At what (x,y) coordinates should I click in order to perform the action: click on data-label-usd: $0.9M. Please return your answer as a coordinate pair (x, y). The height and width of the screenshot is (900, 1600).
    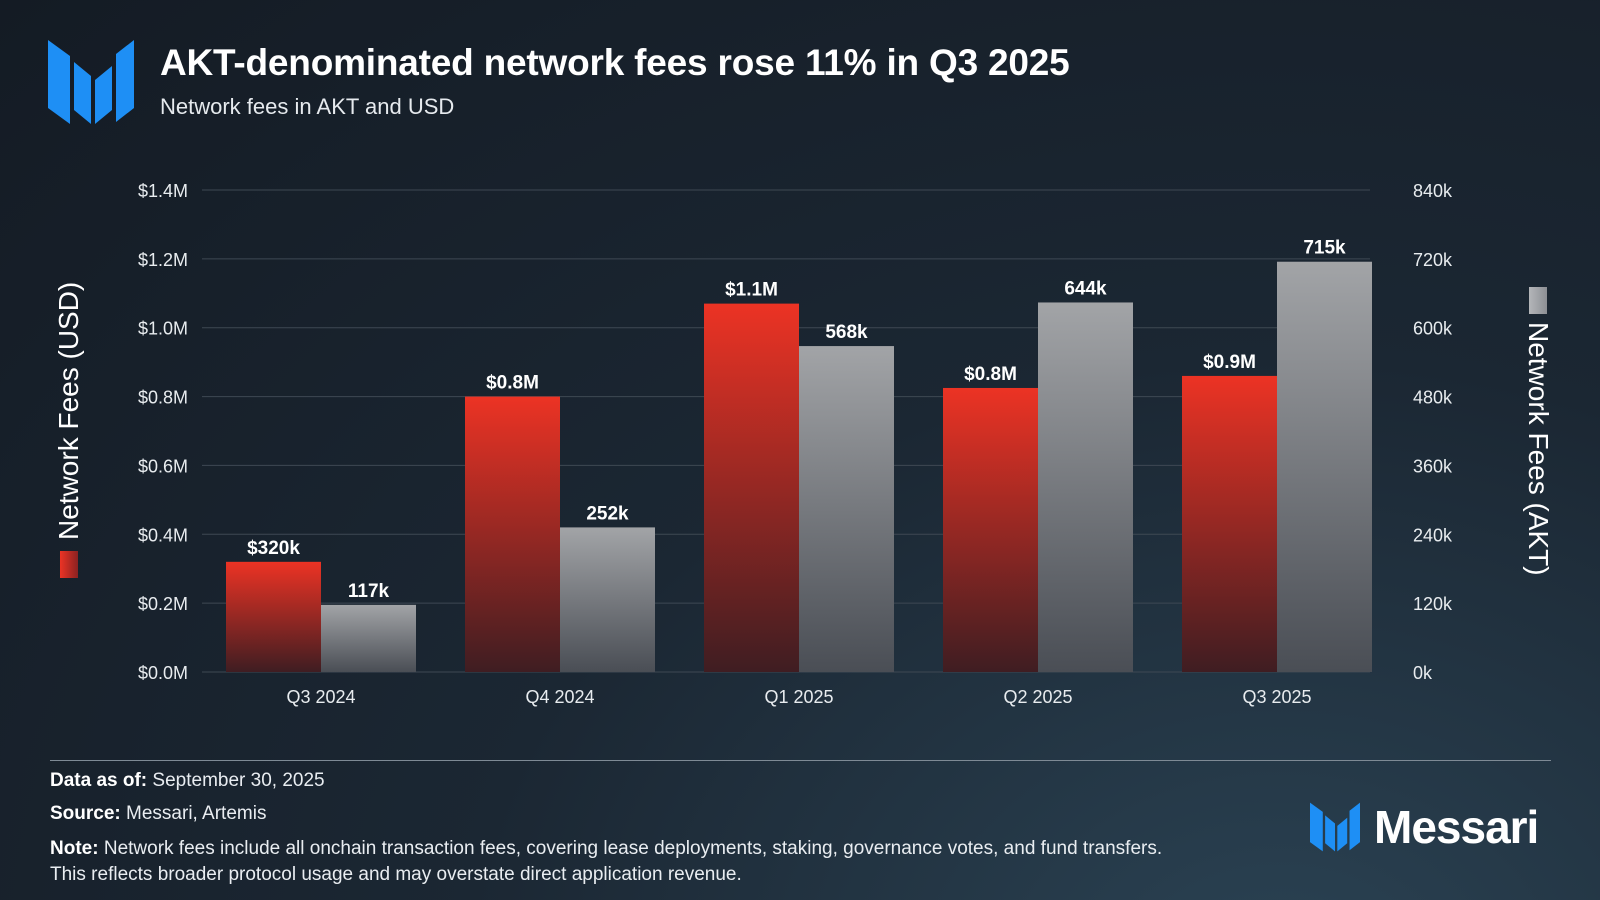
    Looking at the image, I should click on (1229, 362).